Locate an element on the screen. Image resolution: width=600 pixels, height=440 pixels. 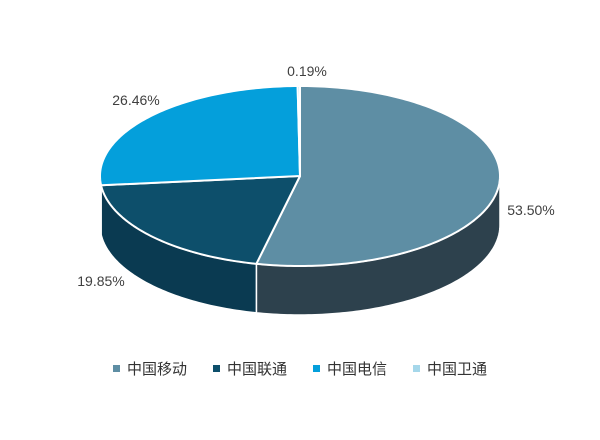
legend: 中国移动 中国联通 中国电信 中国卫通 is located at coordinates (300, 368).